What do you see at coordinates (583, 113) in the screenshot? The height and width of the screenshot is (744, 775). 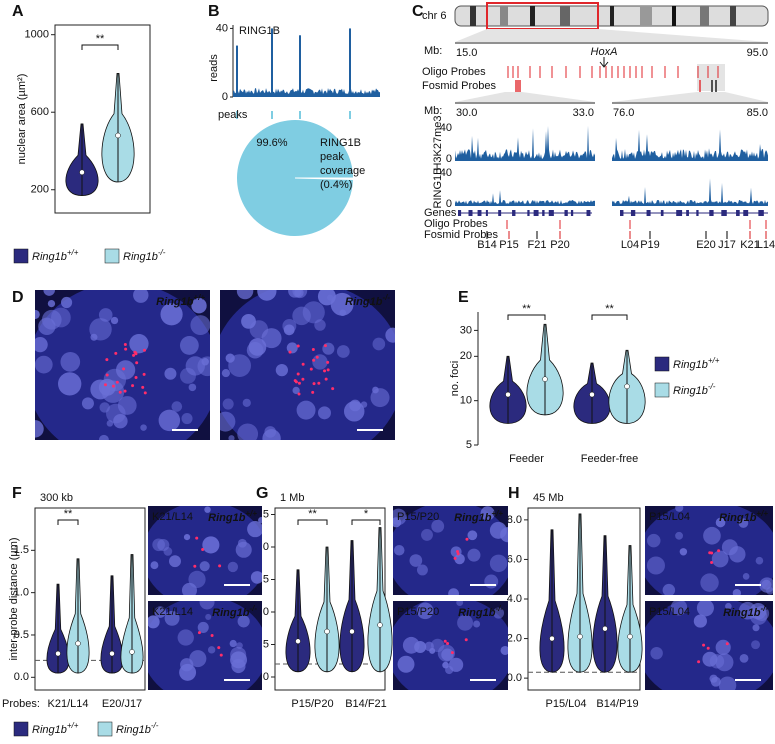 I see `mb-tick-label: 33.0` at bounding box center [583, 113].